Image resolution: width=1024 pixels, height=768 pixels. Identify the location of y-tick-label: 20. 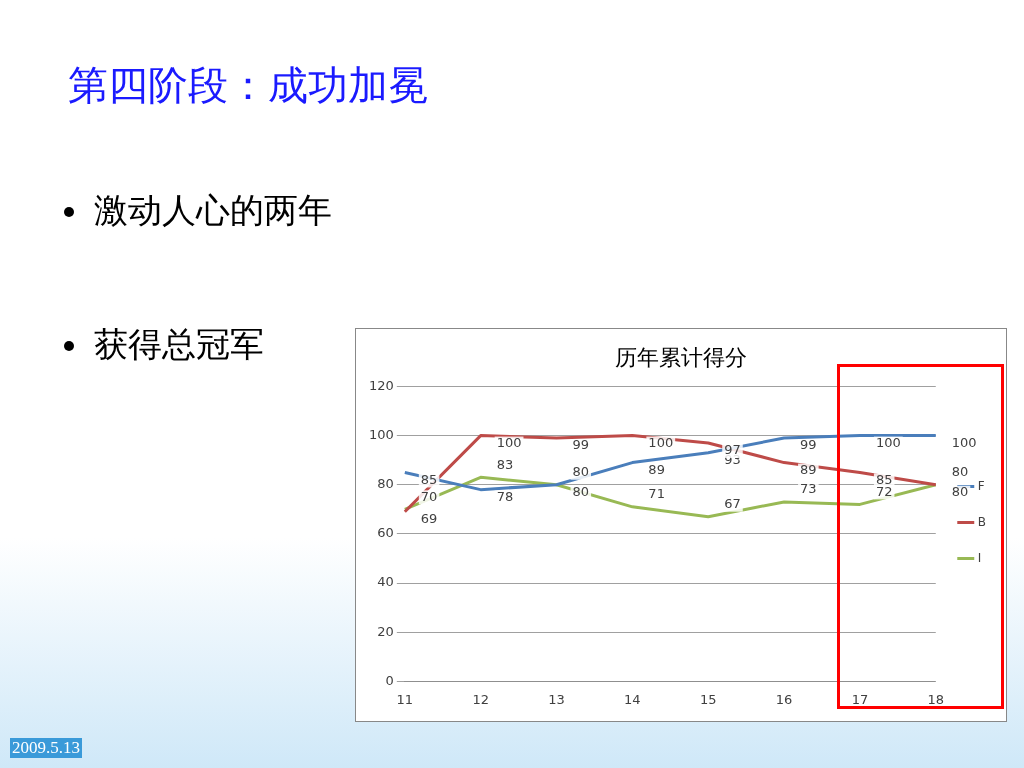
(385, 631).